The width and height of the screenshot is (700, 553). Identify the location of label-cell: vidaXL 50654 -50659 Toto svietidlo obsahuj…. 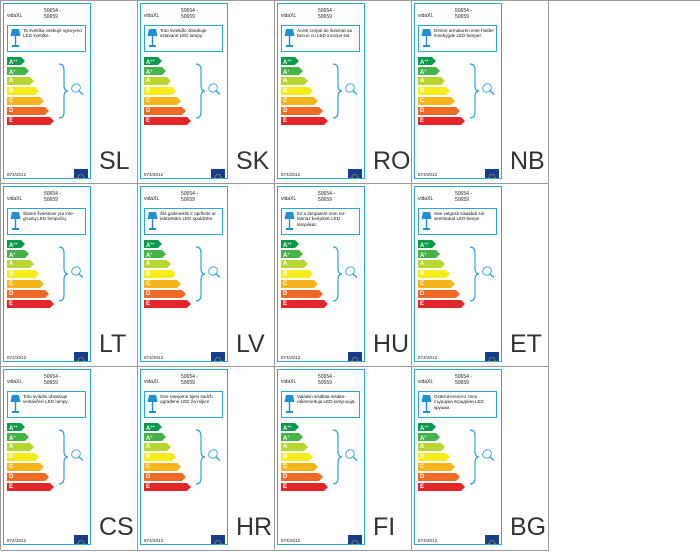
(206, 92).